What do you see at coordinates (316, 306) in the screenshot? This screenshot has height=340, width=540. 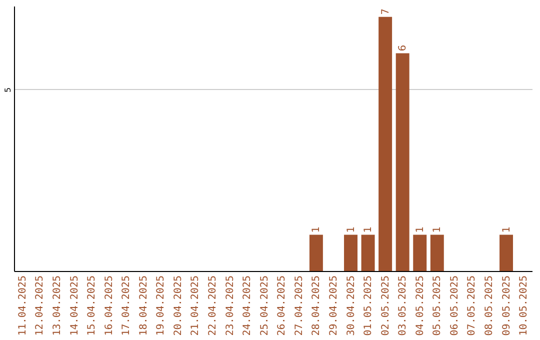 I see `x-tick-label: 28.04.2025` at bounding box center [316, 306].